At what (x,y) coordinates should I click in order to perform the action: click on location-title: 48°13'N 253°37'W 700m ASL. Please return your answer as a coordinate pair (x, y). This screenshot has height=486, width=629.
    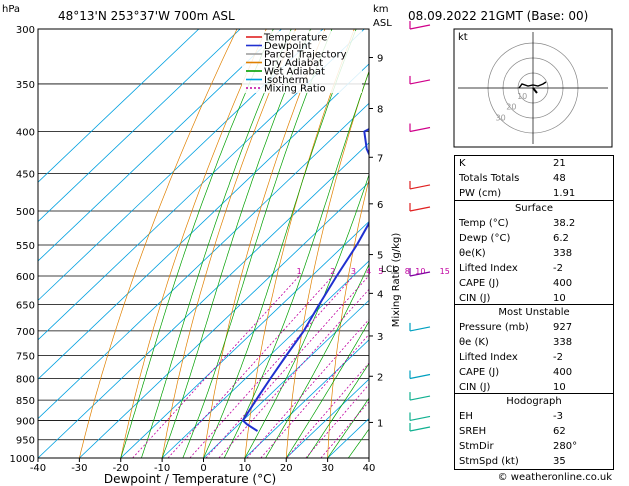
    Looking at the image, I should click on (146, 16).